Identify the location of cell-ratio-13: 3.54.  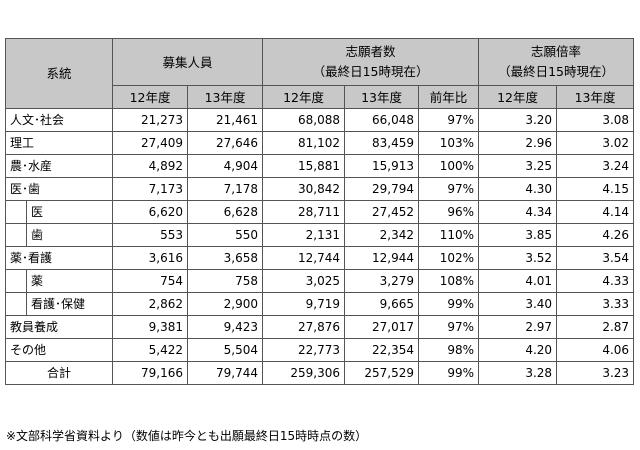
(595, 258).